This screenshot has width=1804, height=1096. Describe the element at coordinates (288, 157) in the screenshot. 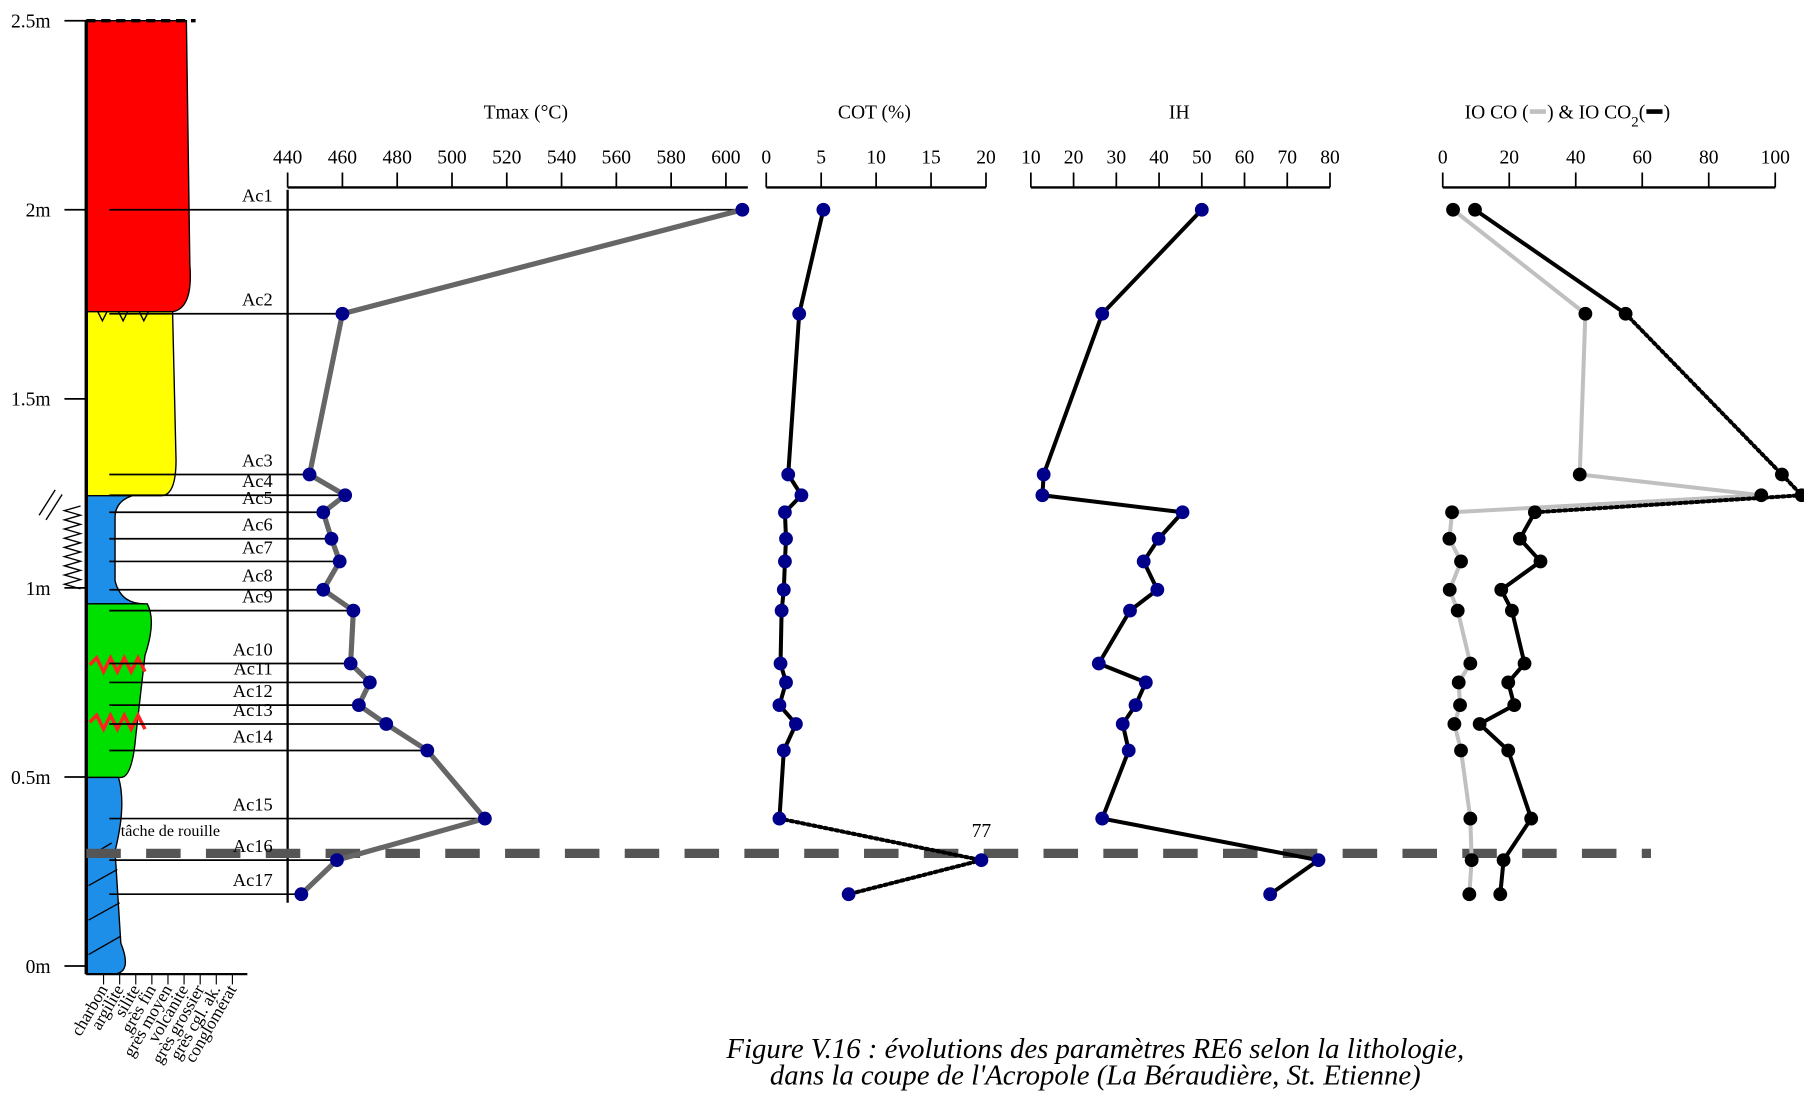

I see `x-tick-label: 440` at that location.